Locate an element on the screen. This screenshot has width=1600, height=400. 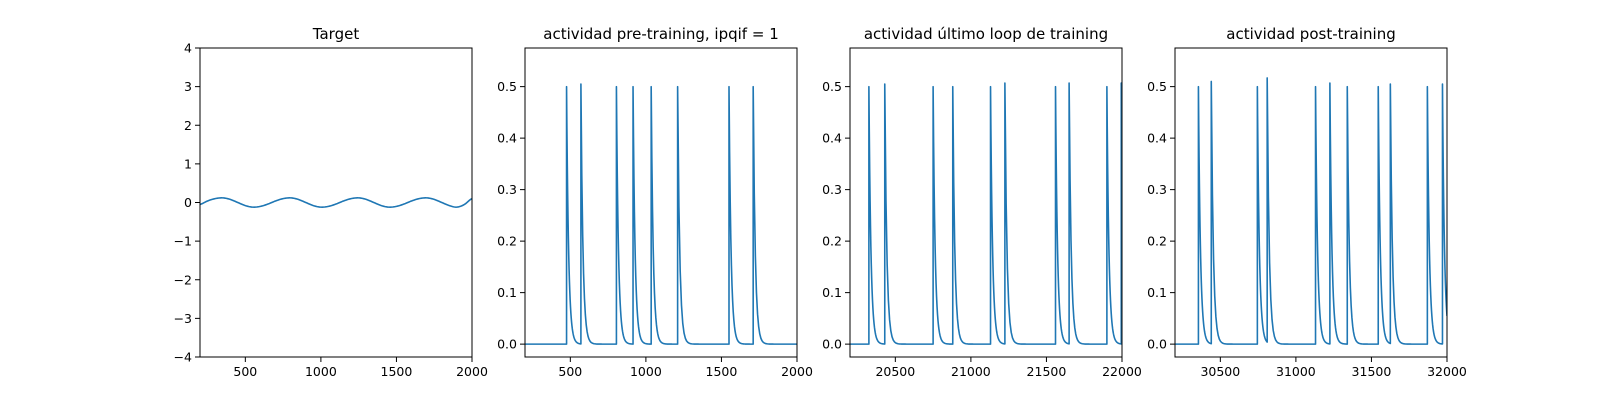
x-tick-label: 22000 is located at coordinates (1122, 371).